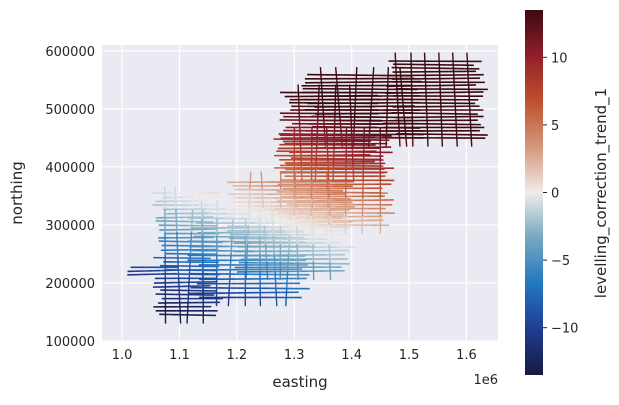 This screenshot has height=405, width=619. Describe the element at coordinates (601, 193) in the screenshot. I see `colorbar-label: levelling_correction_trend_1` at that location.